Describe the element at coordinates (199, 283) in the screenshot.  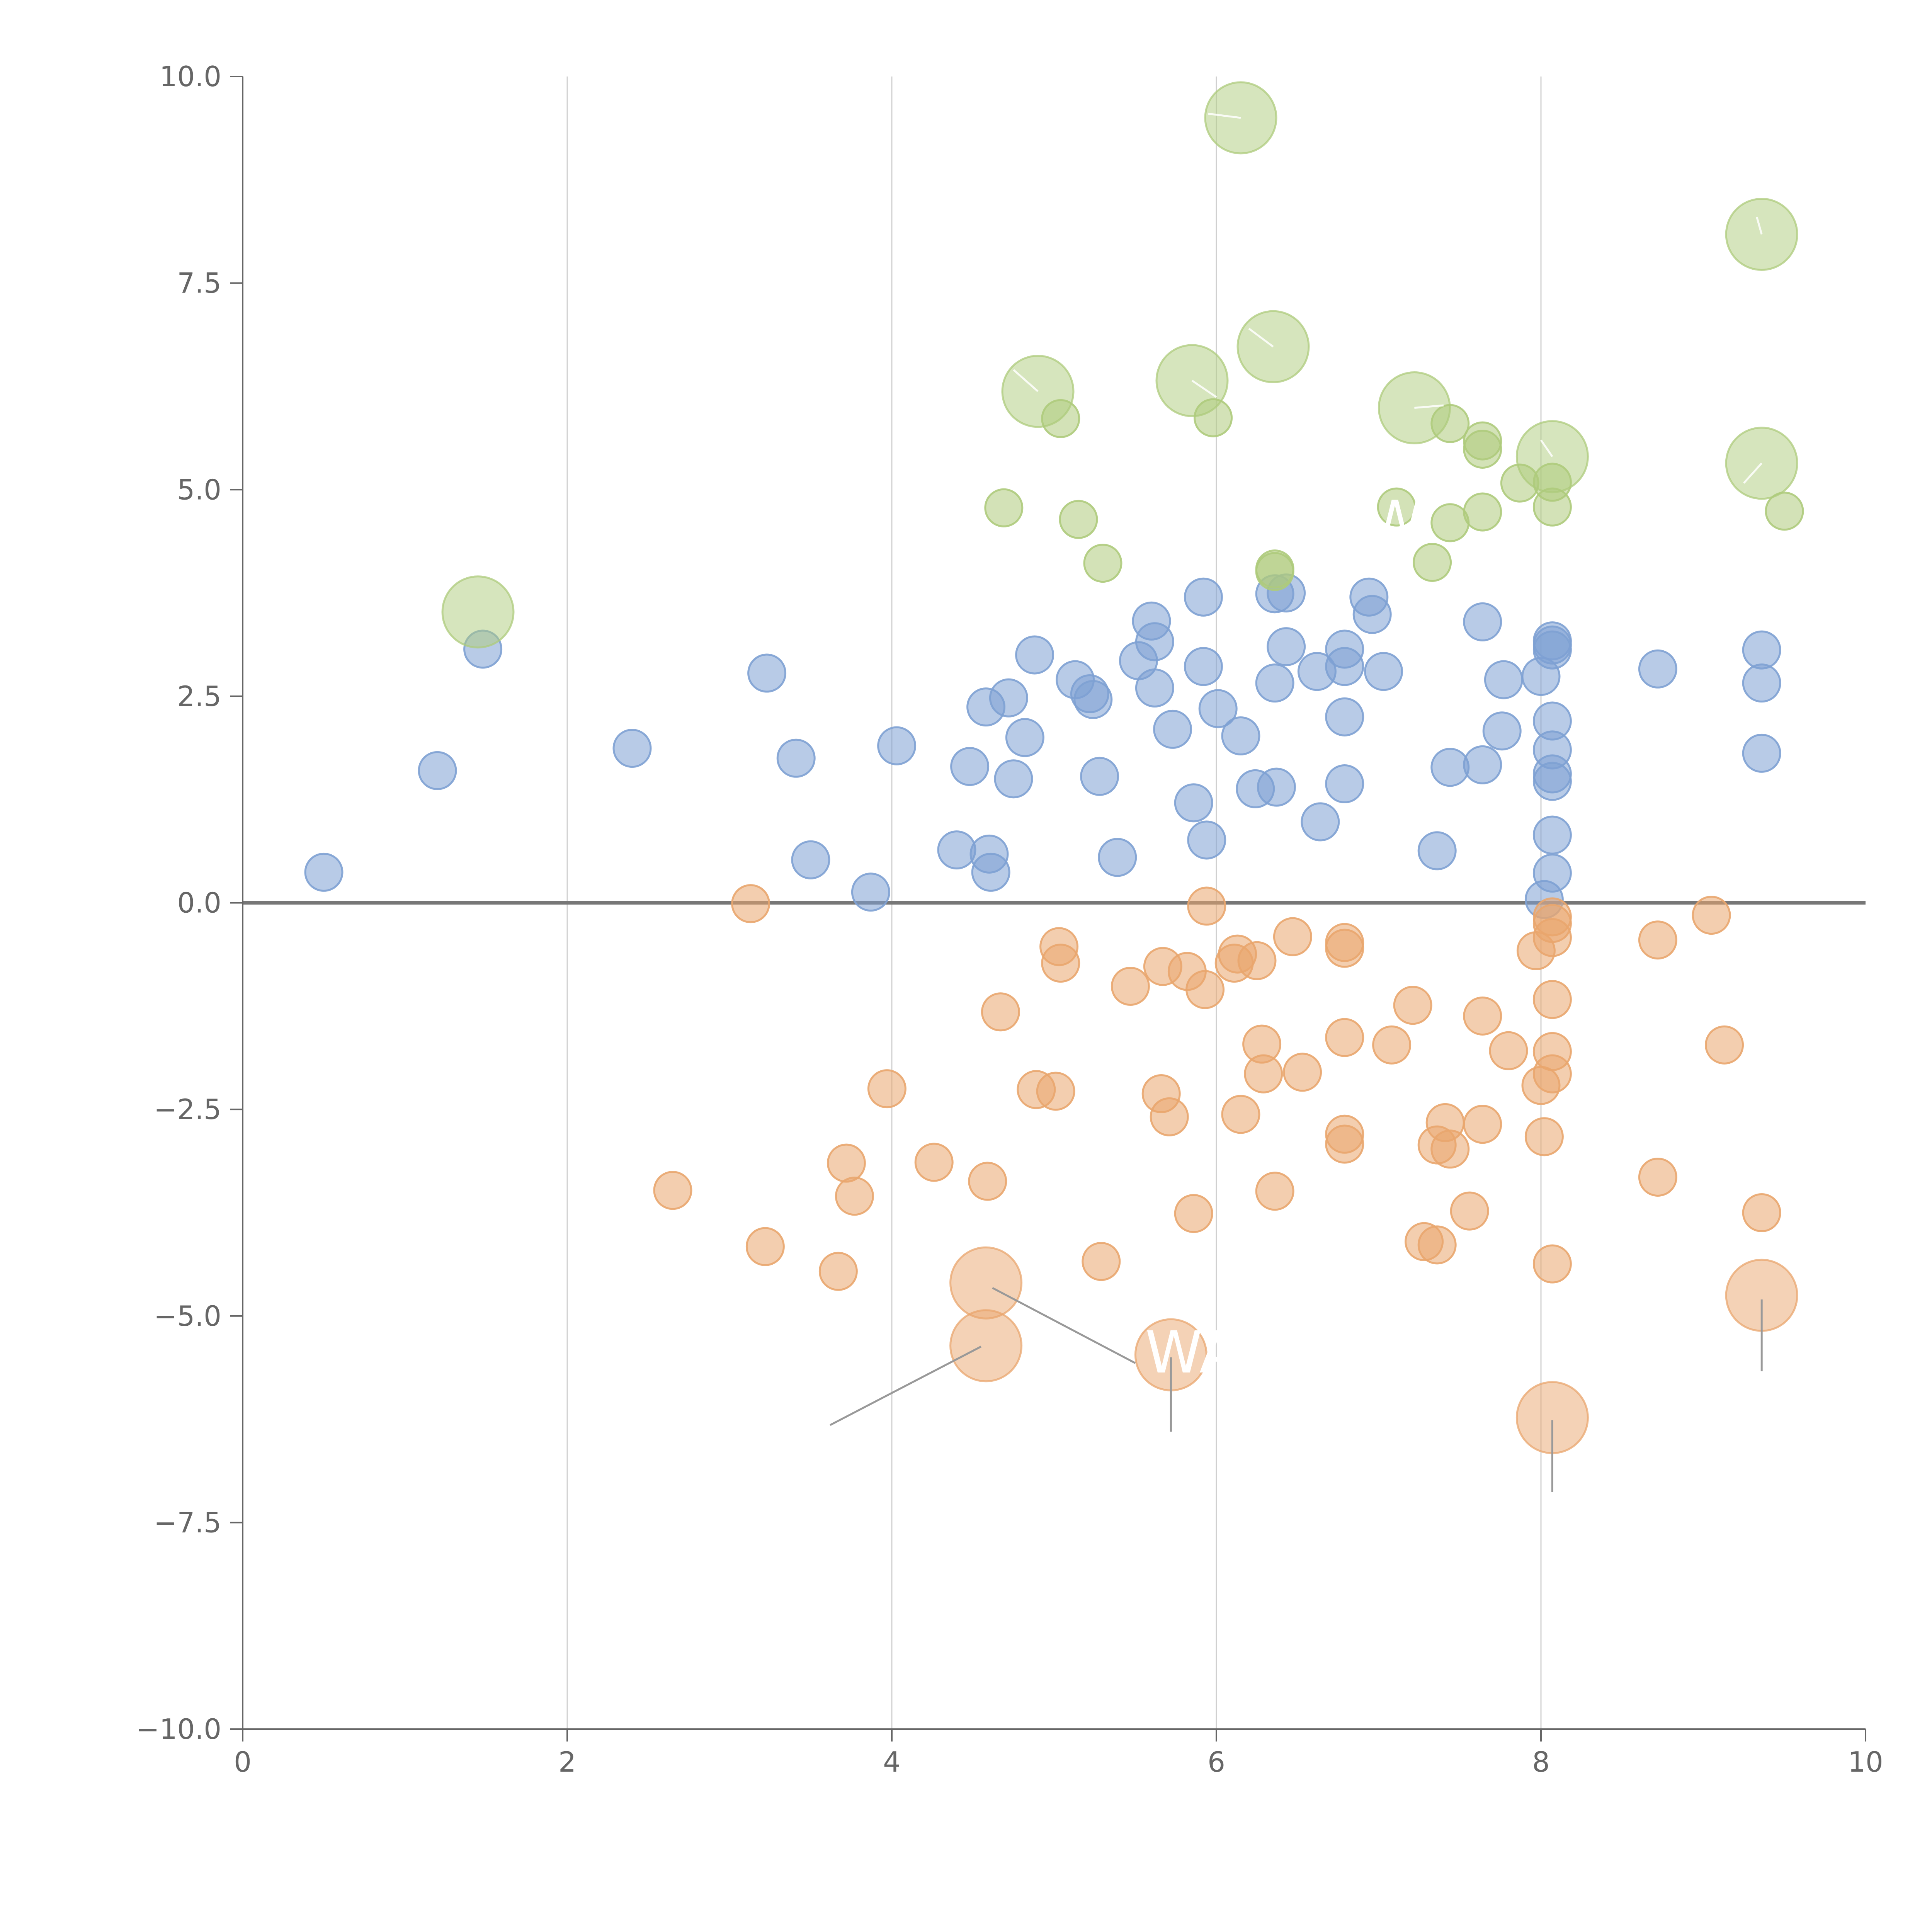
I see `y-tick-label: 7.5` at that location.